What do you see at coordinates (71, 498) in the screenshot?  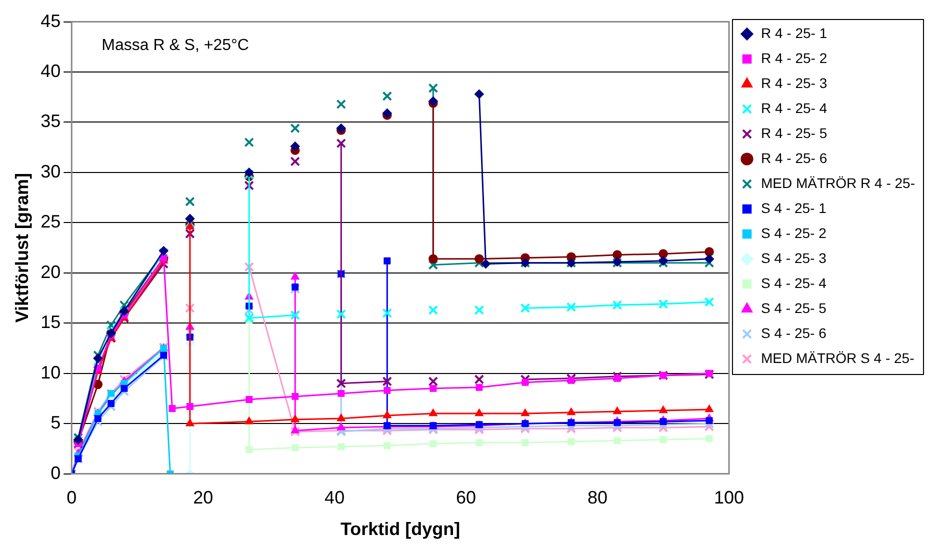 I see `x-tick-label: 0` at bounding box center [71, 498].